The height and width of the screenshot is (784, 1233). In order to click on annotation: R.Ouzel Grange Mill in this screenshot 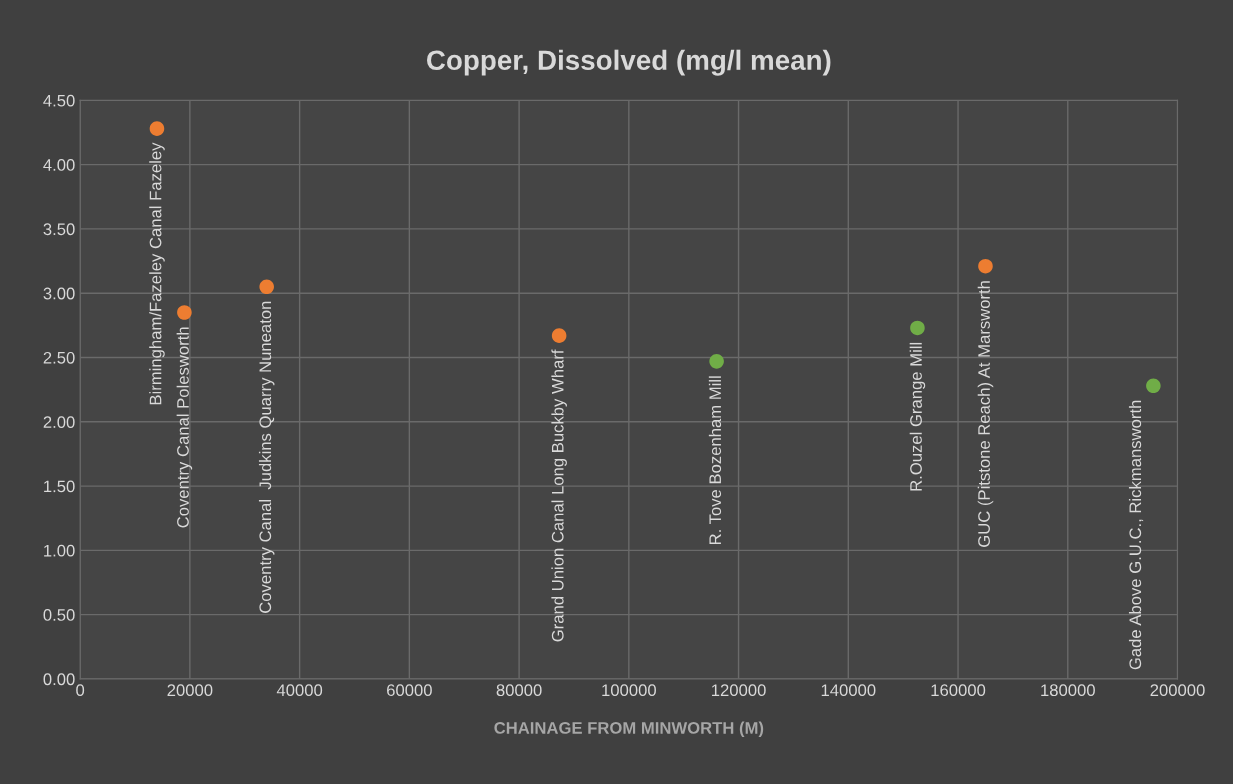, I will do `click(917, 416)`.